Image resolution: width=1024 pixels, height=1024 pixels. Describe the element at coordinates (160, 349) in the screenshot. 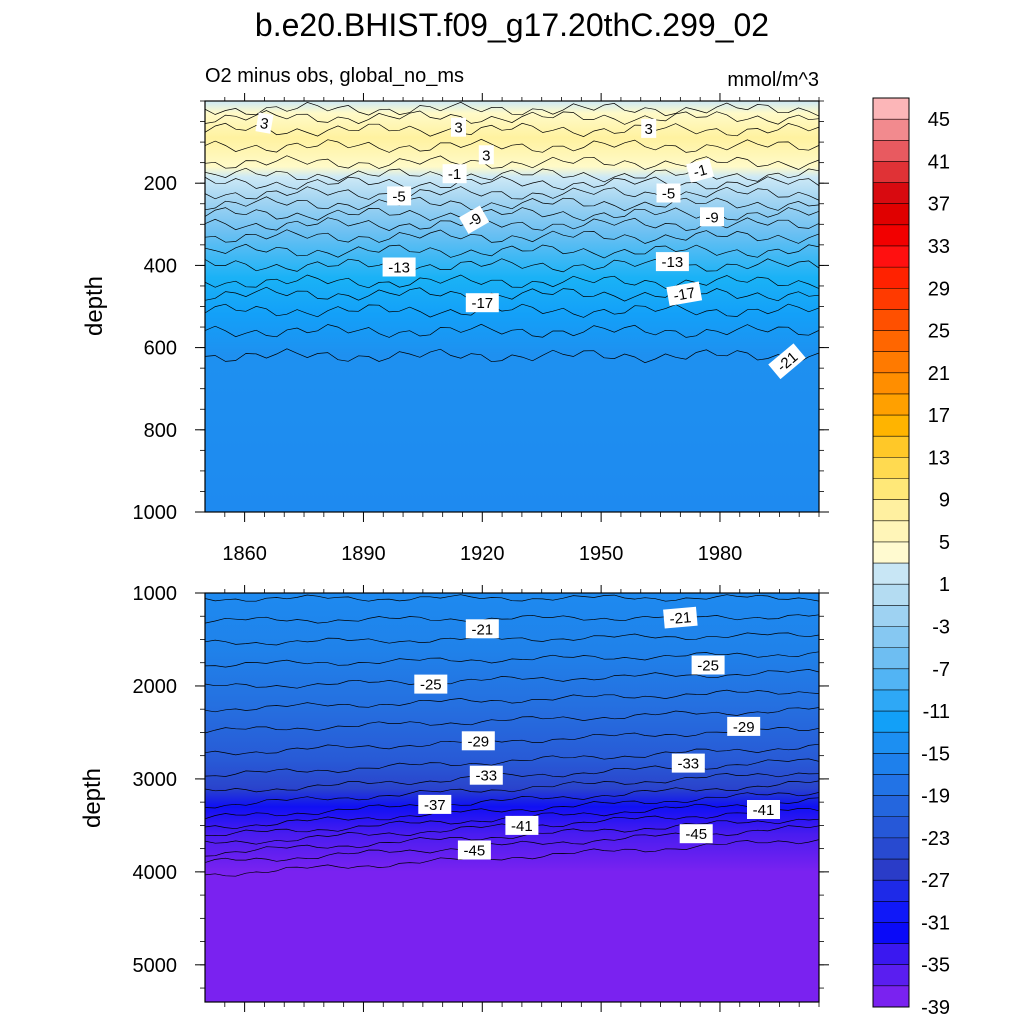

I see `y-tick-label: 600` at that location.